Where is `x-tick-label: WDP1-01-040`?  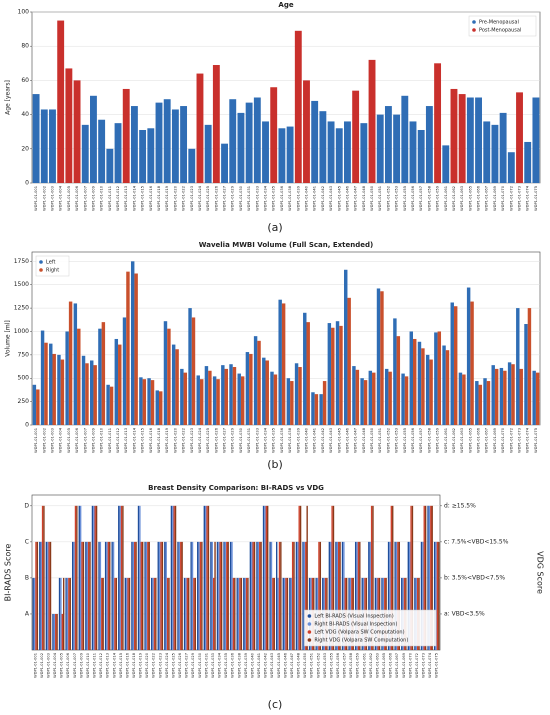 x-tick-label: WDP1-01-040 is located at coordinates (252, 665).